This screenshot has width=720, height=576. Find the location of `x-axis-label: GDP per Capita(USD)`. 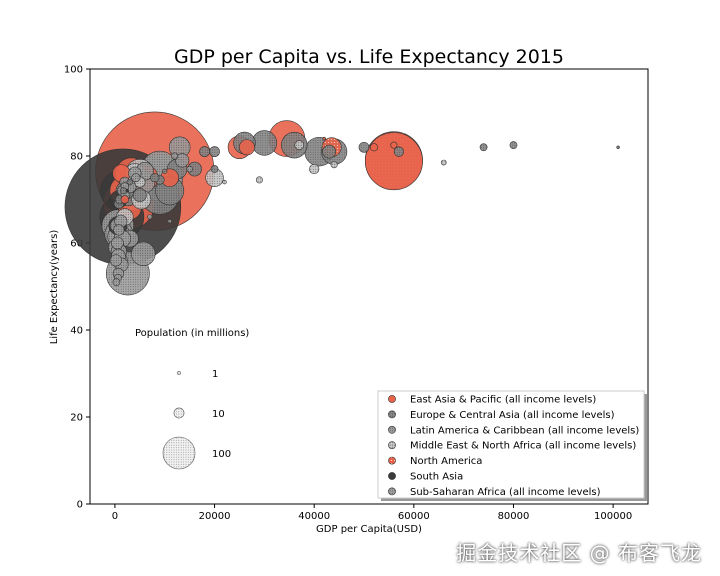

x-axis-label: GDP per Capita(USD) is located at coordinates (369, 529).